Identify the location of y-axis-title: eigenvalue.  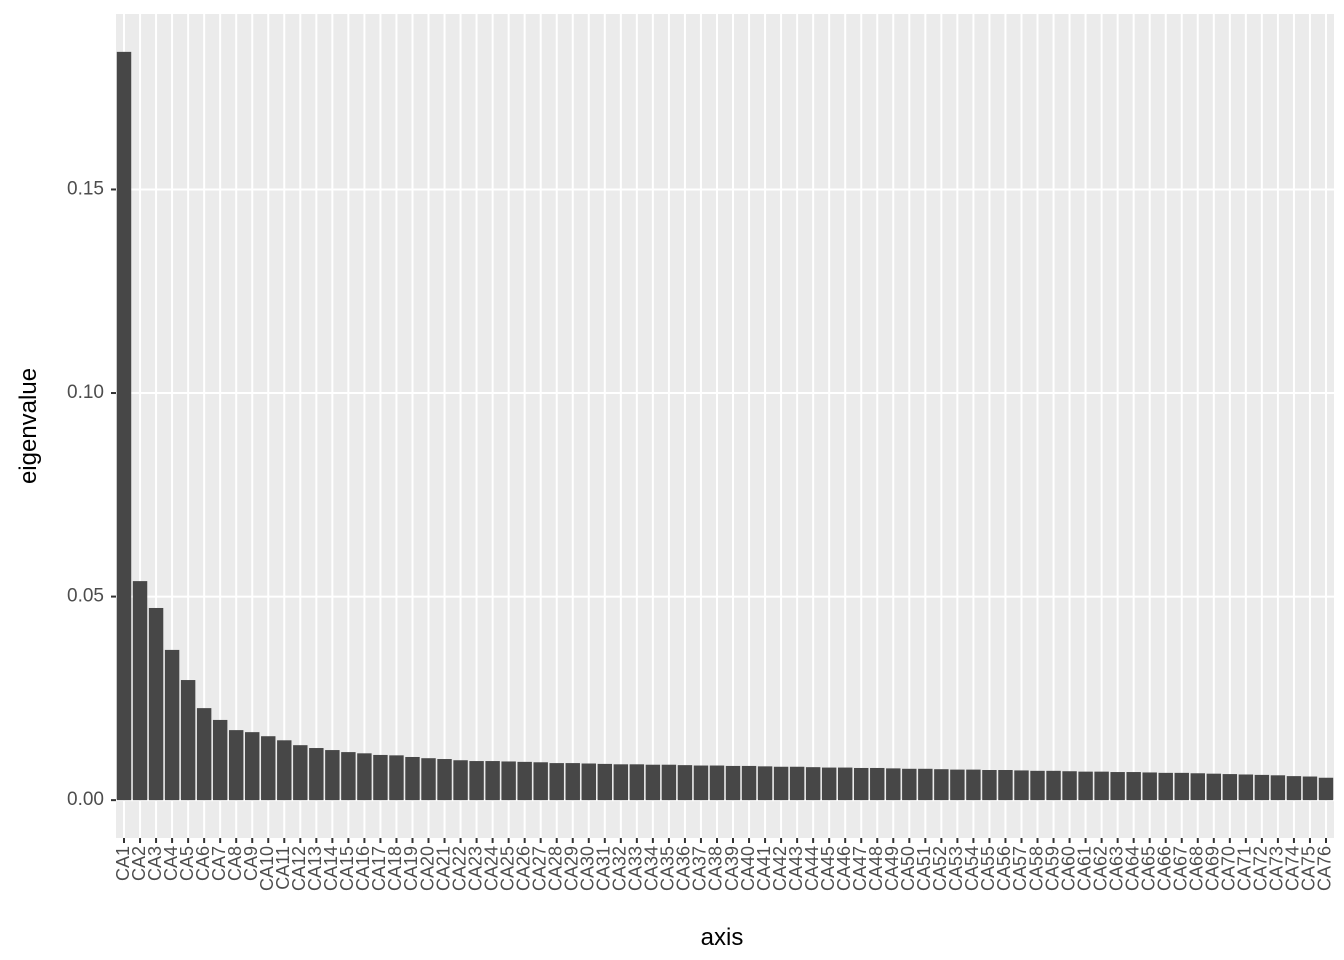
(28, 426).